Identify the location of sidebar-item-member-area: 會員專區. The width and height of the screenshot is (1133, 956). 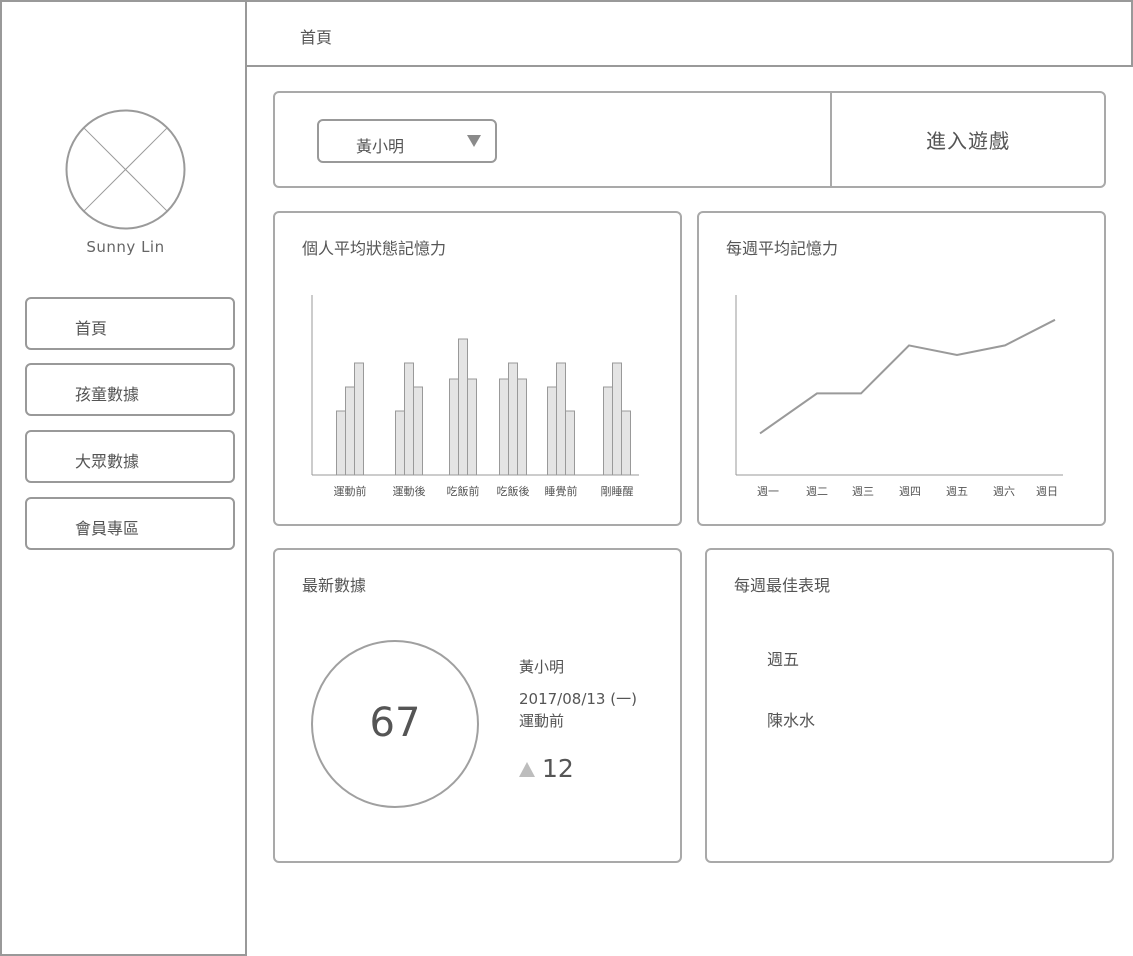
(130, 523).